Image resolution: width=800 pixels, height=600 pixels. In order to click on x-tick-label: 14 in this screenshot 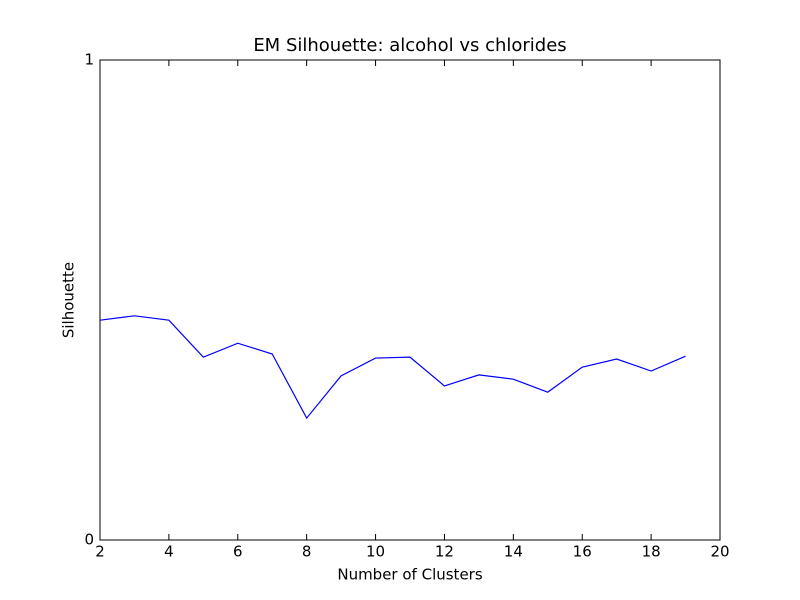, I will do `click(513, 552)`.